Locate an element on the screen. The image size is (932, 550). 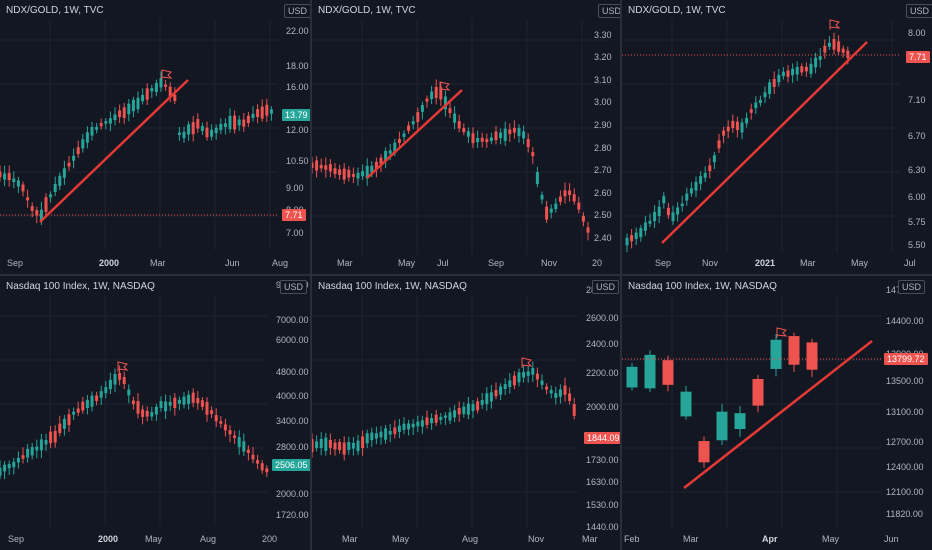
y-tick-label-left: 3.00 is located at coordinates (603, 102).